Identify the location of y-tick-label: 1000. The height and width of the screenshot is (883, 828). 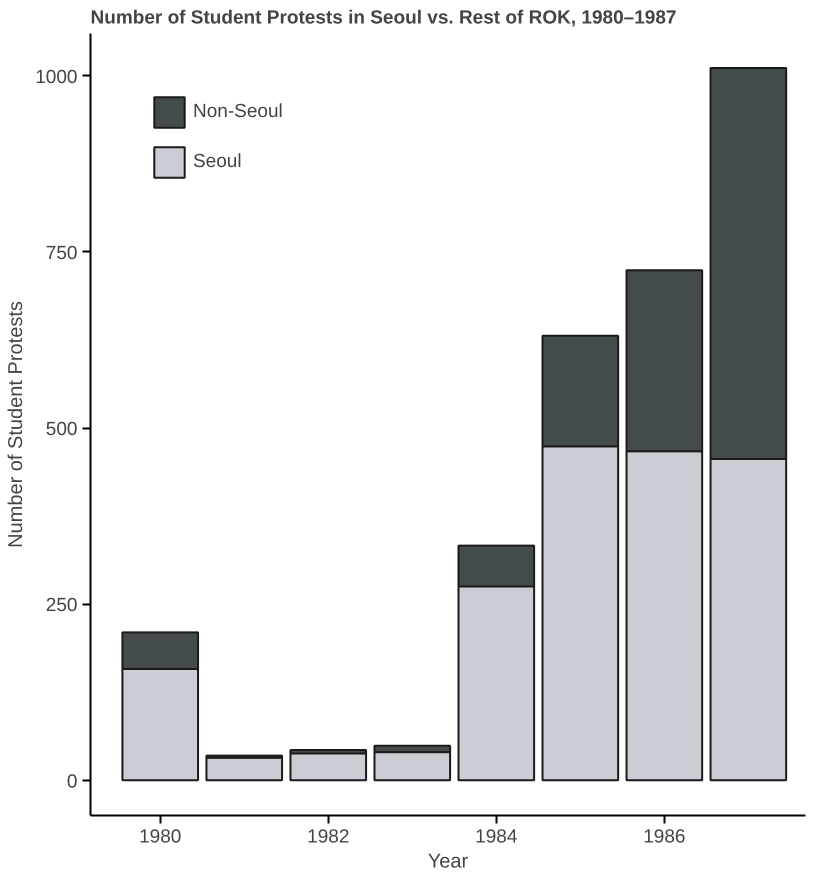
(56, 77).